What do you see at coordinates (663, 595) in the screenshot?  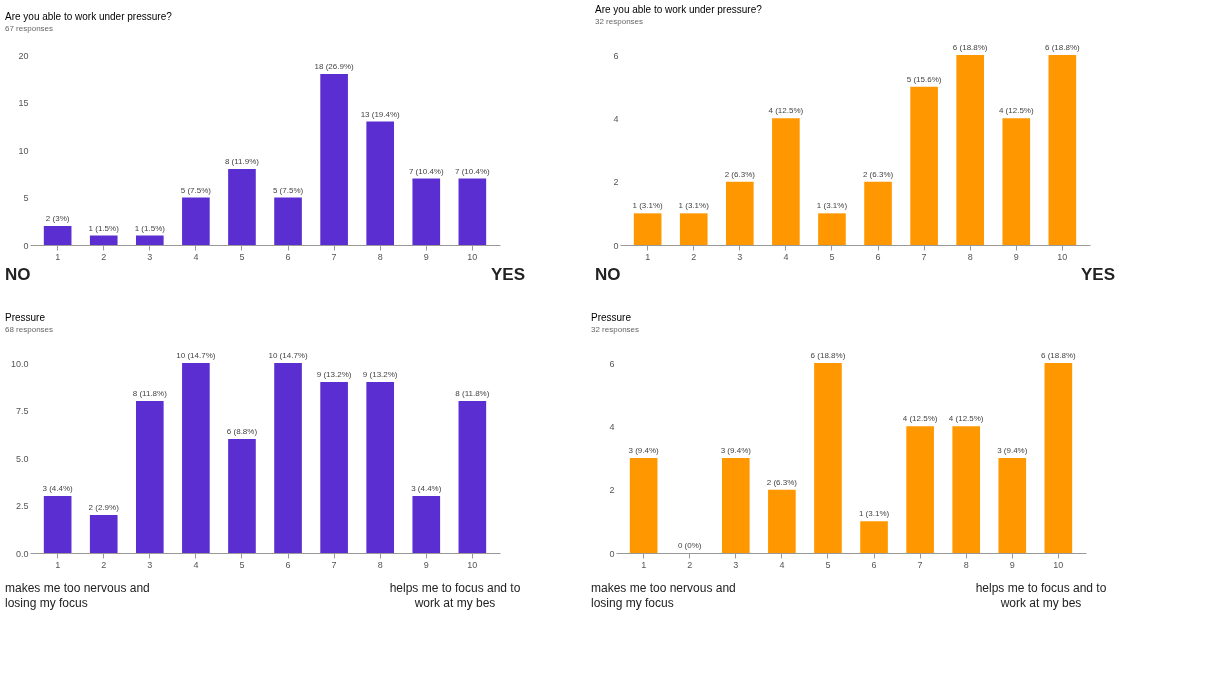 I see `text: makes me too nervous and losing my focus` at bounding box center [663, 595].